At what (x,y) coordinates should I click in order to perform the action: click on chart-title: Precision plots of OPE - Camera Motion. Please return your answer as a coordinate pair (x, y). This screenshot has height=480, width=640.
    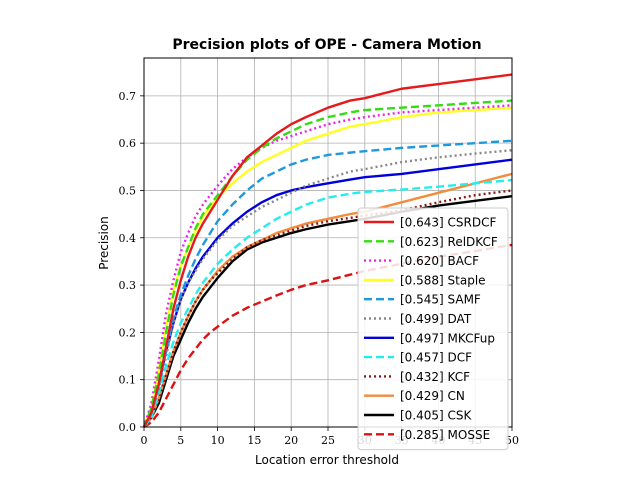
    Looking at the image, I should click on (326, 45).